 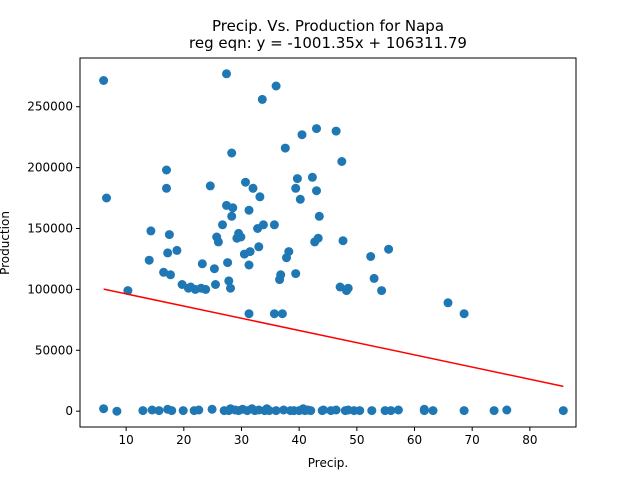 What do you see at coordinates (472, 440) in the screenshot?
I see `x-tick-label: 70` at bounding box center [472, 440].